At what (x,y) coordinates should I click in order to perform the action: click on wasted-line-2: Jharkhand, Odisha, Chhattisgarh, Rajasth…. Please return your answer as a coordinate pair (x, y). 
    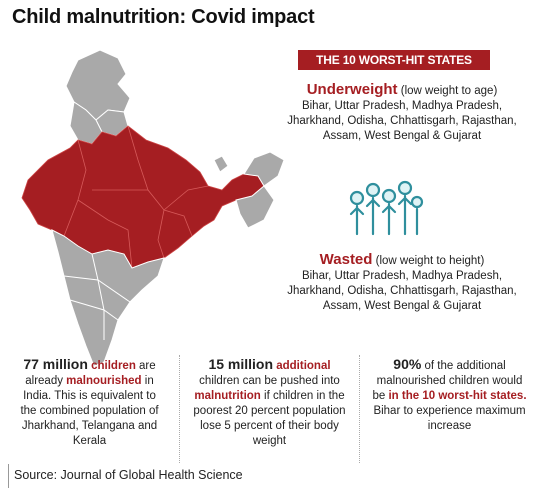
    Looking at the image, I should click on (402, 291).